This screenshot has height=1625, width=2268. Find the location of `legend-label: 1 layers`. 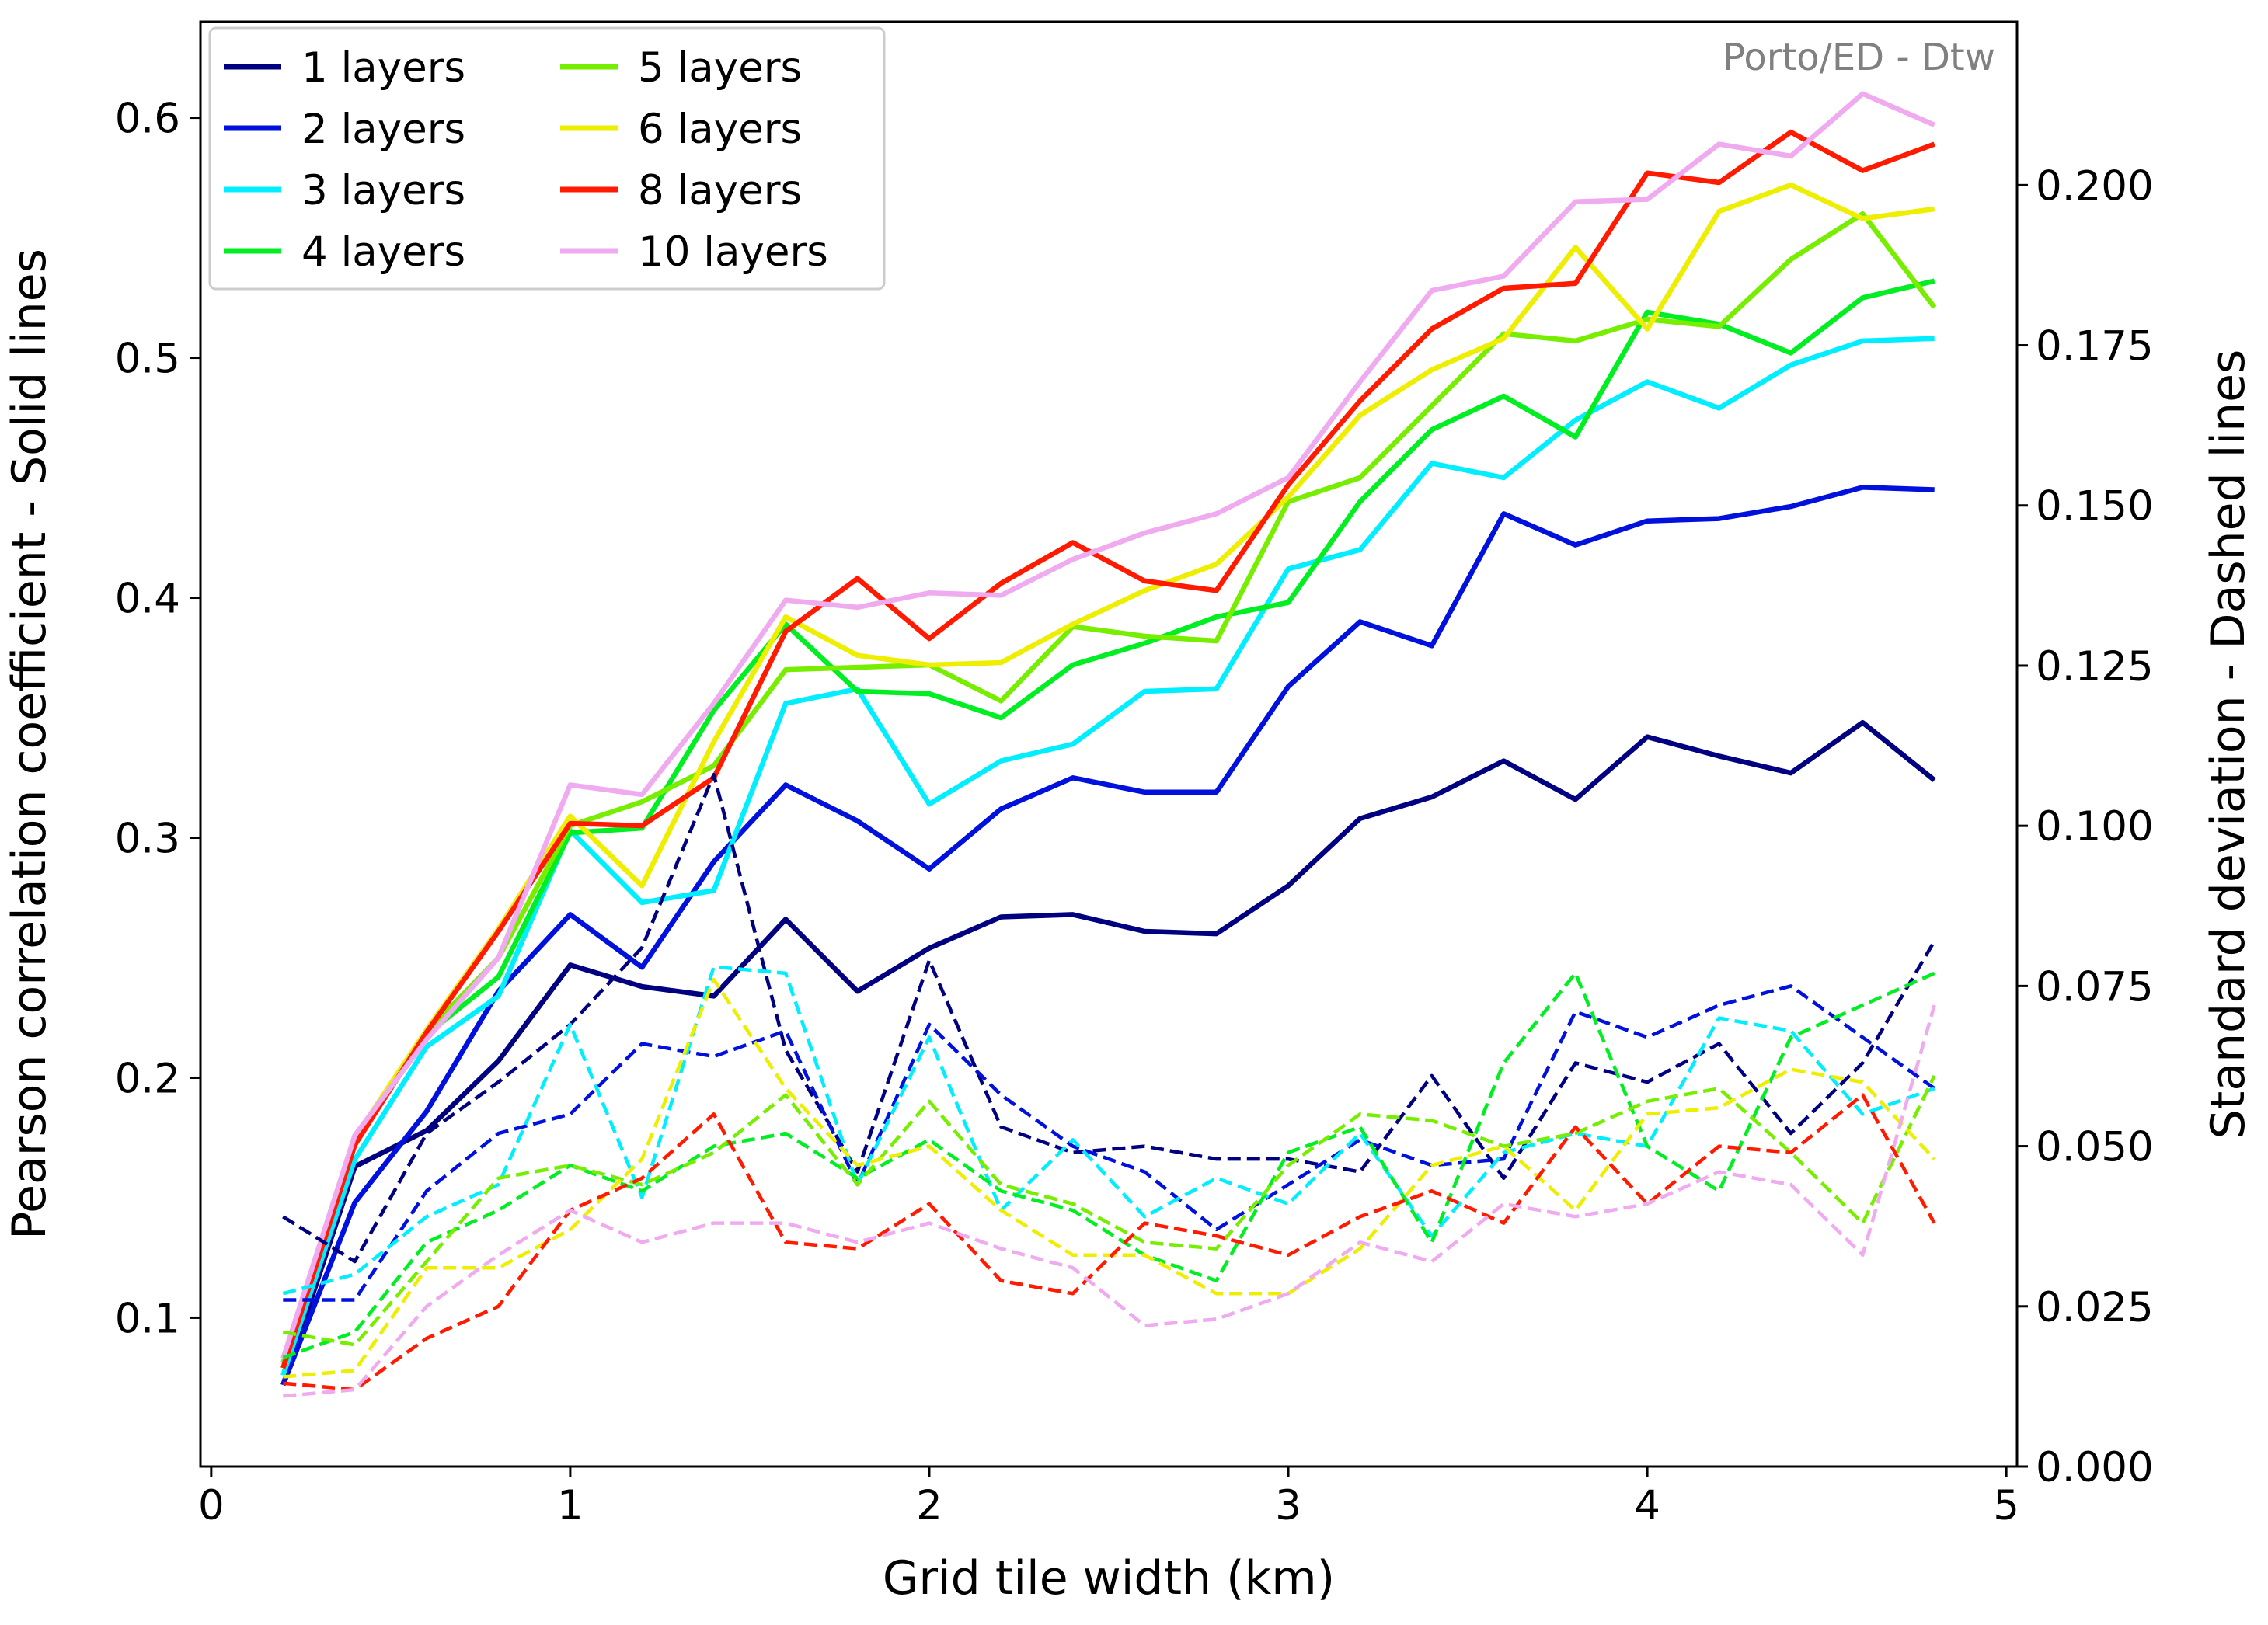

legend-label: 1 layers is located at coordinates (383, 68).